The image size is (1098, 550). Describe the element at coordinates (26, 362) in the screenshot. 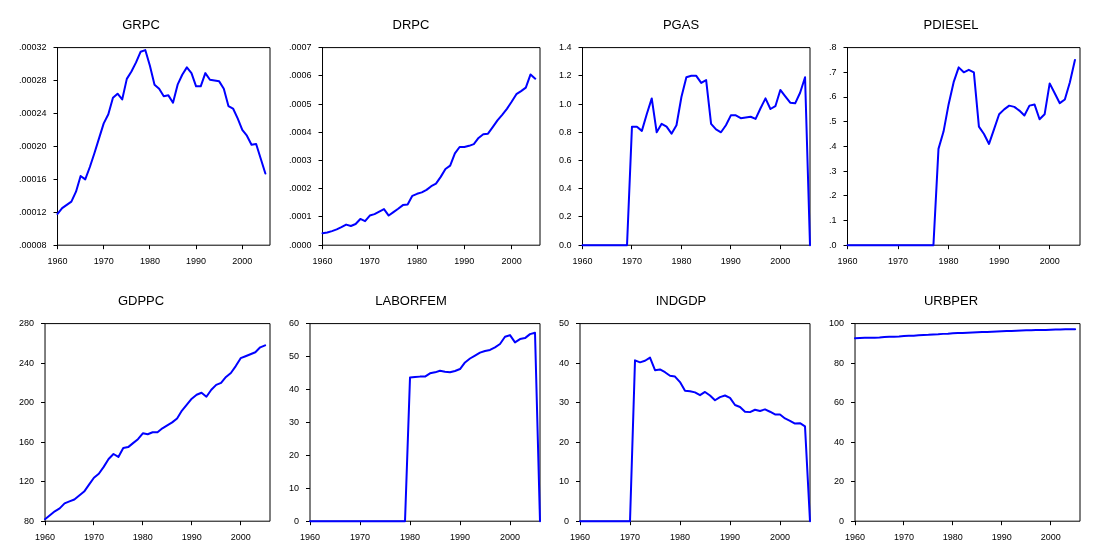

I see `y-tick-label: 240` at that location.